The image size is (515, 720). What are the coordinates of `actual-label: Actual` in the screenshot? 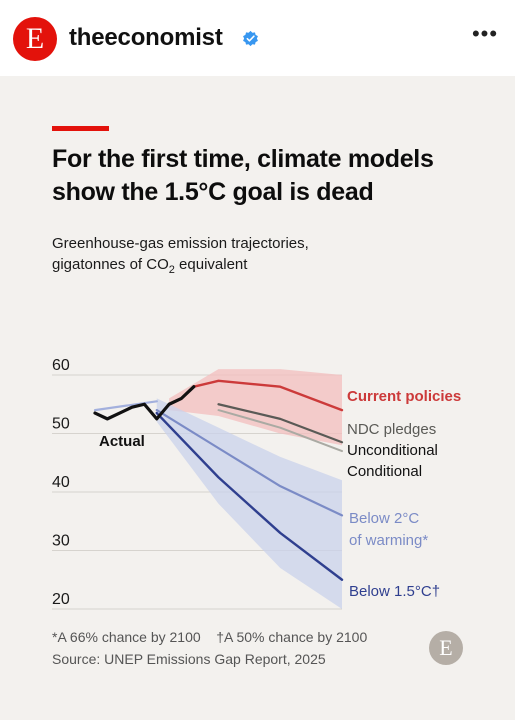 It's located at (122, 441).